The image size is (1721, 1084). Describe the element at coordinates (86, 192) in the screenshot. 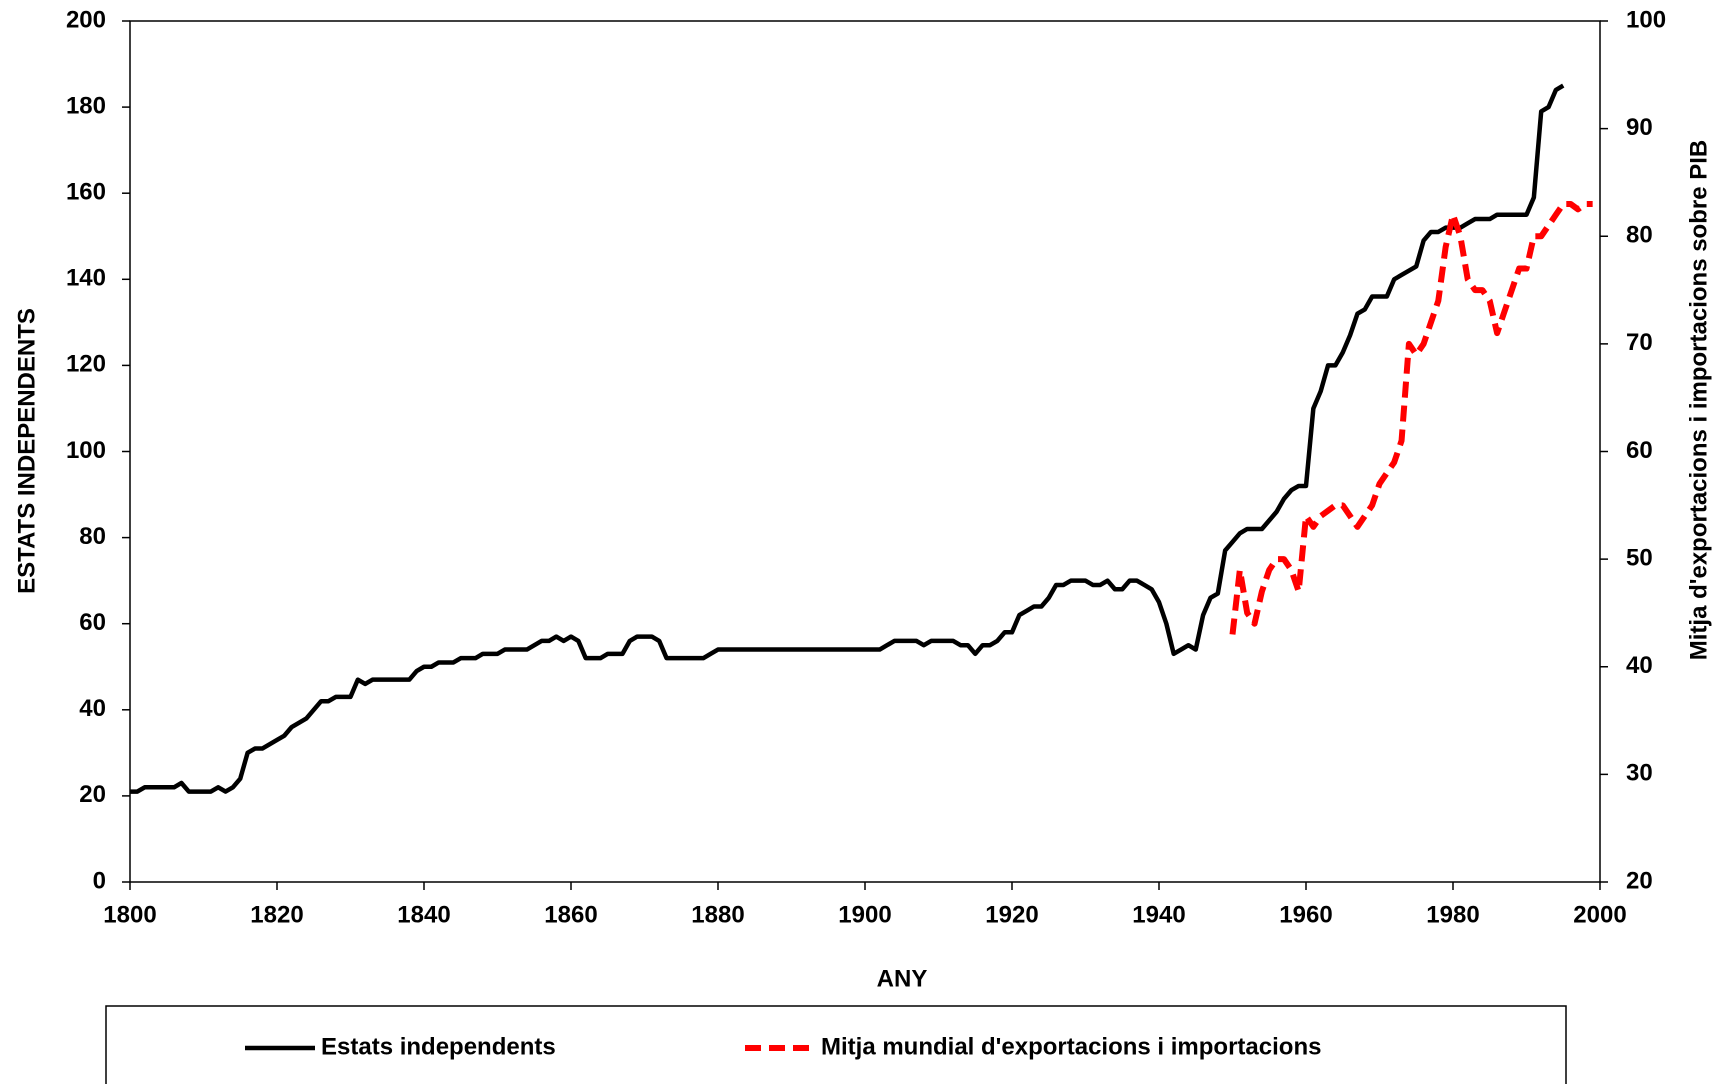

I see `y-tick-label: 160` at that location.